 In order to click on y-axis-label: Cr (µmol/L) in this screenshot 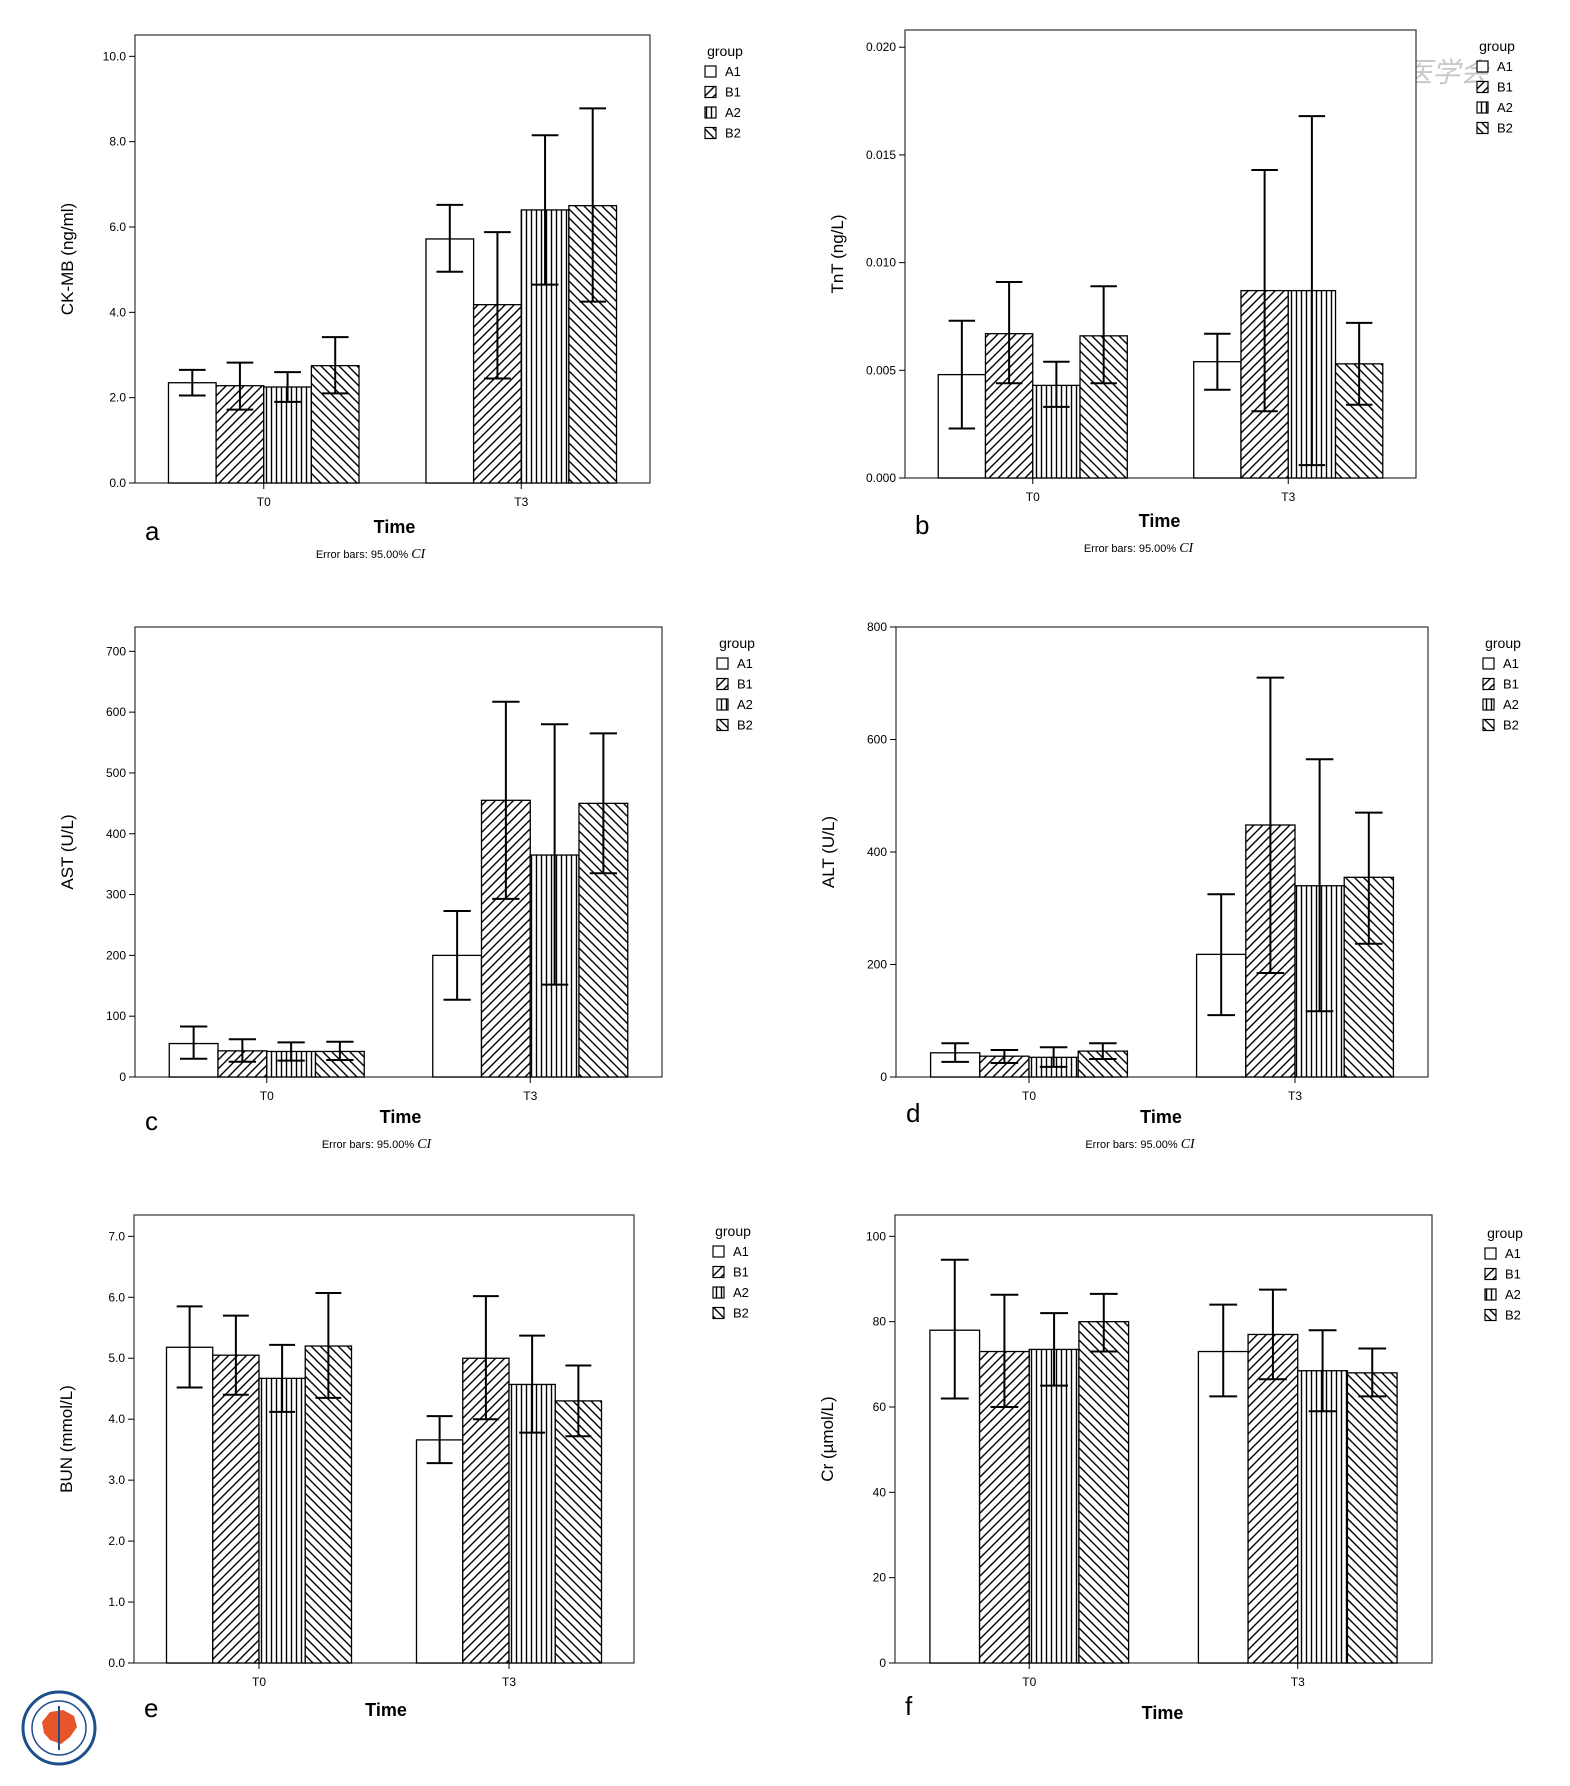, I will do `click(827, 1438)`.